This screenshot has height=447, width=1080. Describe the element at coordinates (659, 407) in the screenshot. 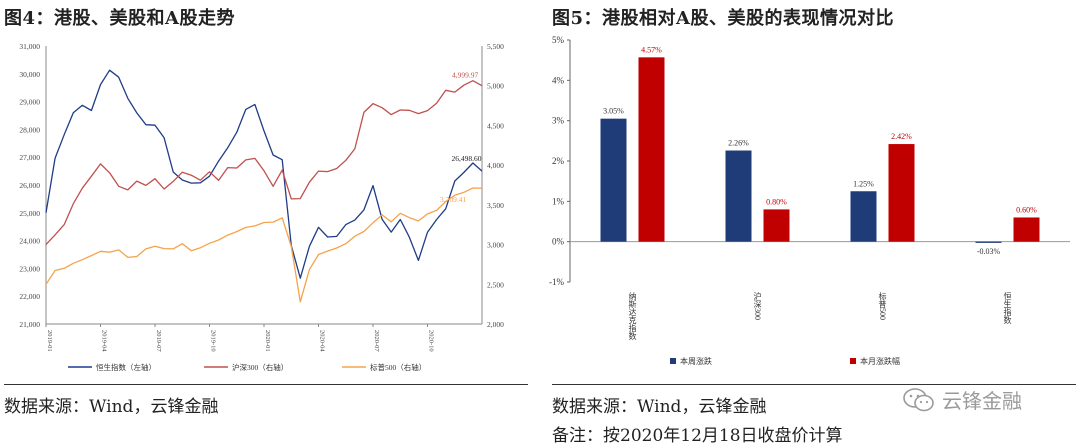

I see `right-data-source: 数据来源：Wind，云锋金融` at that location.